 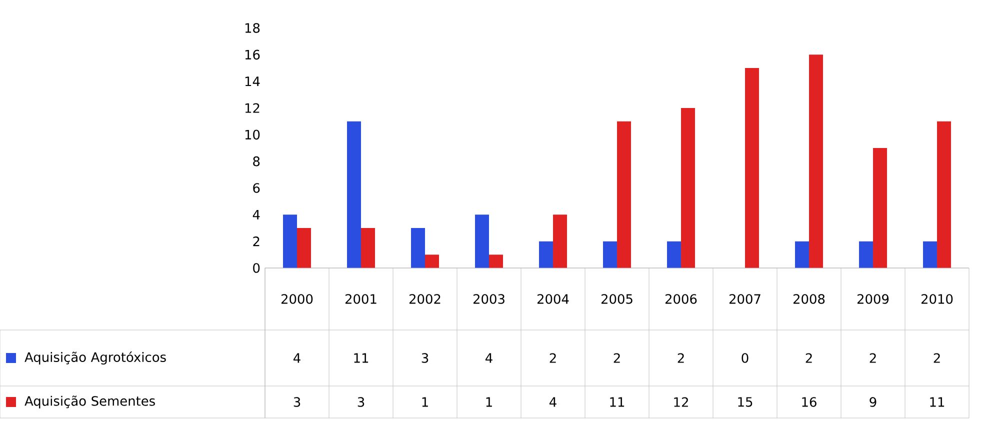 I want to click on x-tick-label: 2010, so click(x=937, y=299).